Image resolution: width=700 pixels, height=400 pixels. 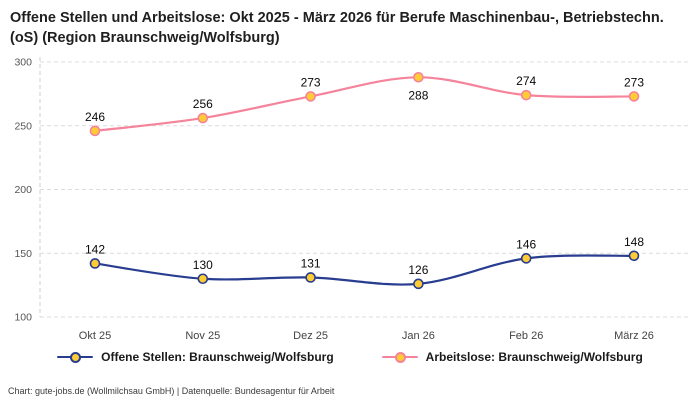 I want to click on data-point-label: 126, so click(x=418, y=270).